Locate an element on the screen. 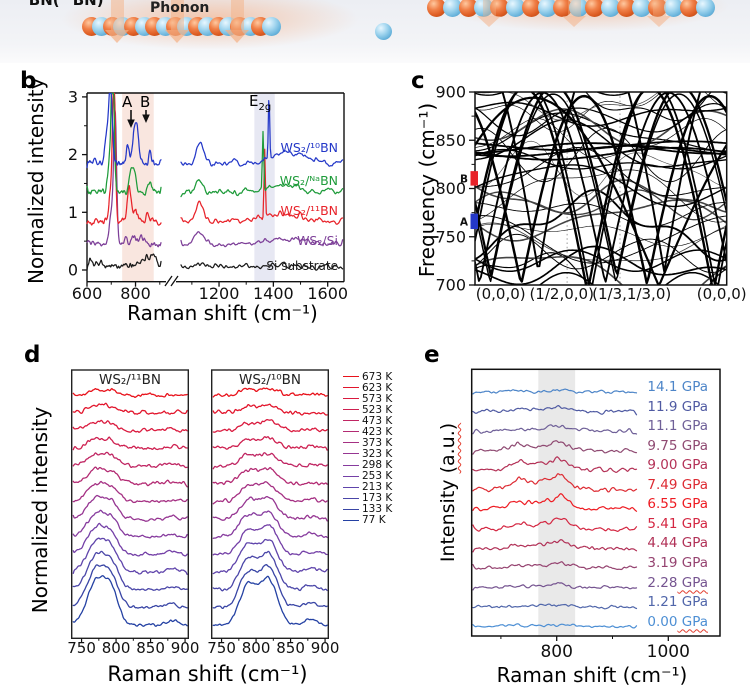 This screenshot has height=700, width=750. b-axis-break is located at coordinates (171, 281).